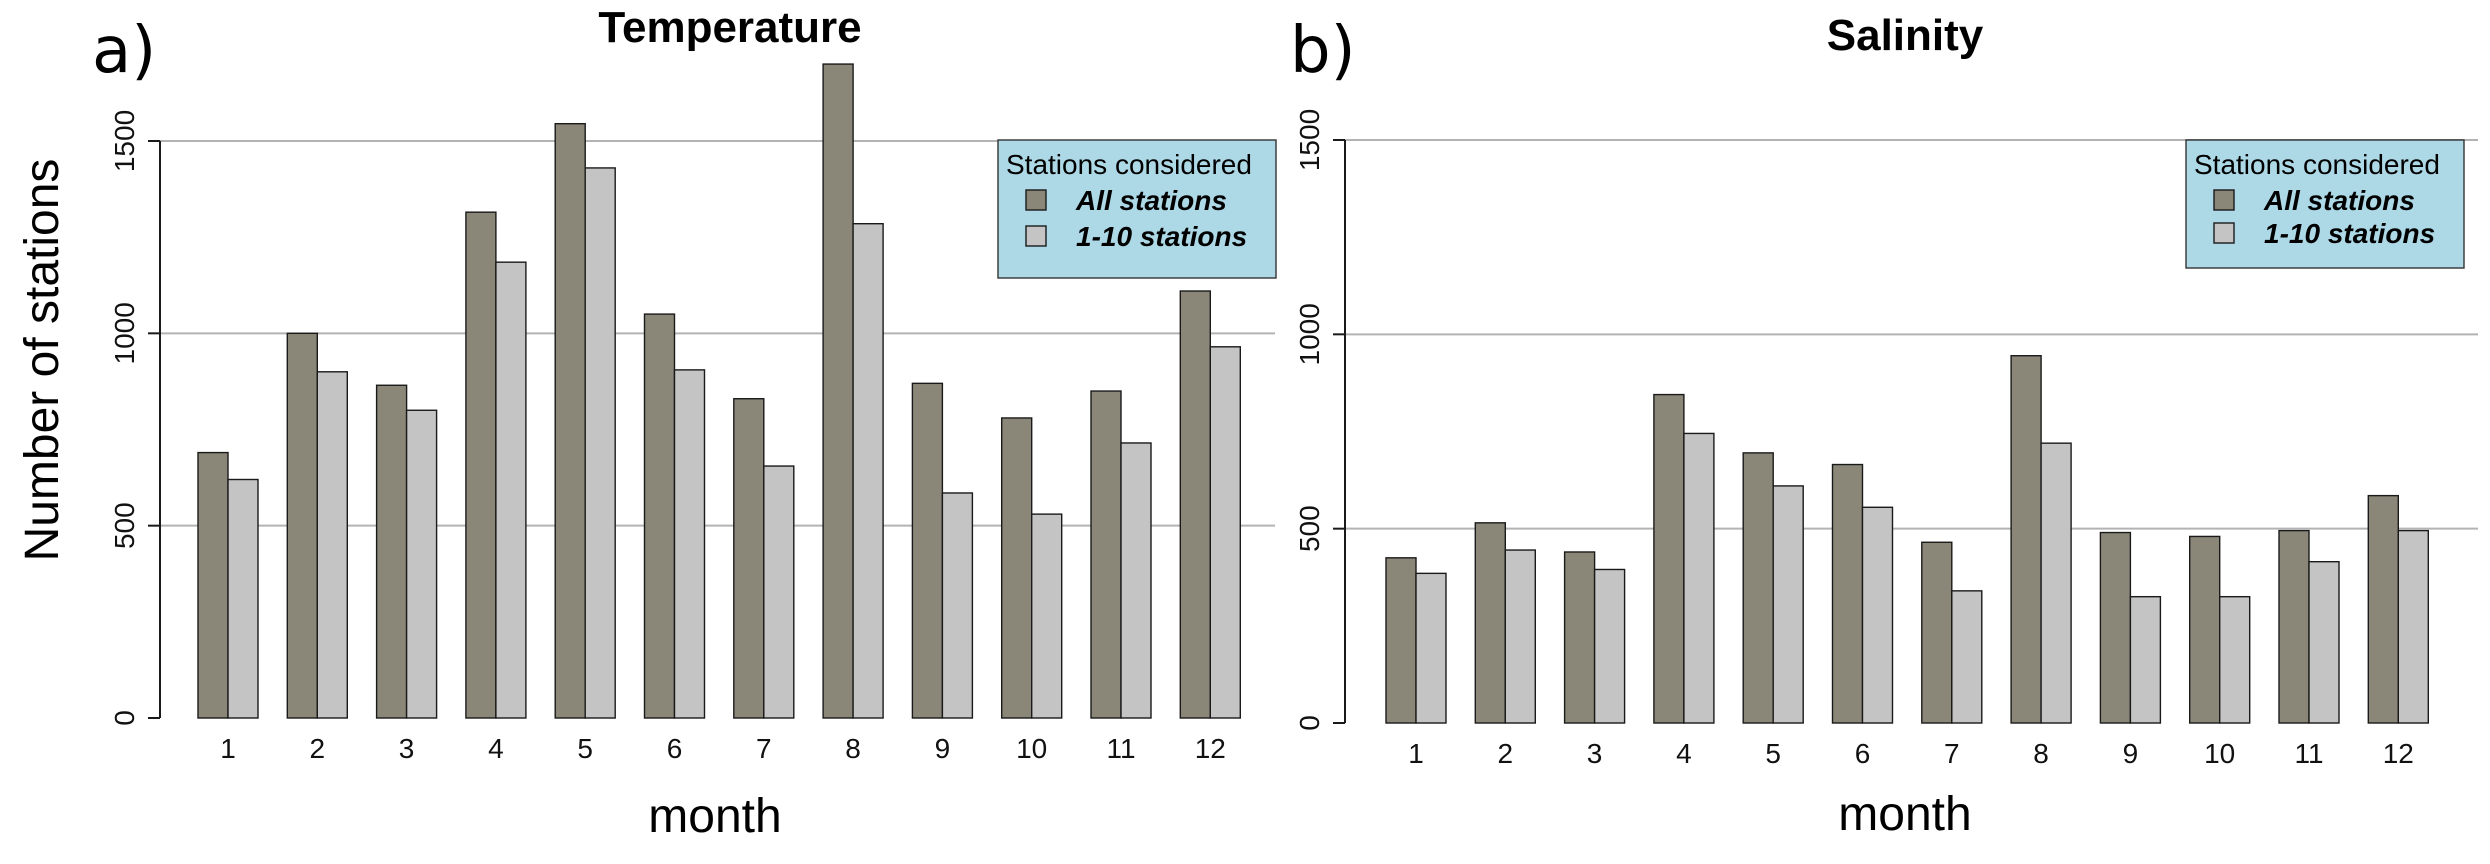  What do you see at coordinates (2308, 753) in the screenshot?
I see `panel-b-x-tick-label: 11` at bounding box center [2308, 753].